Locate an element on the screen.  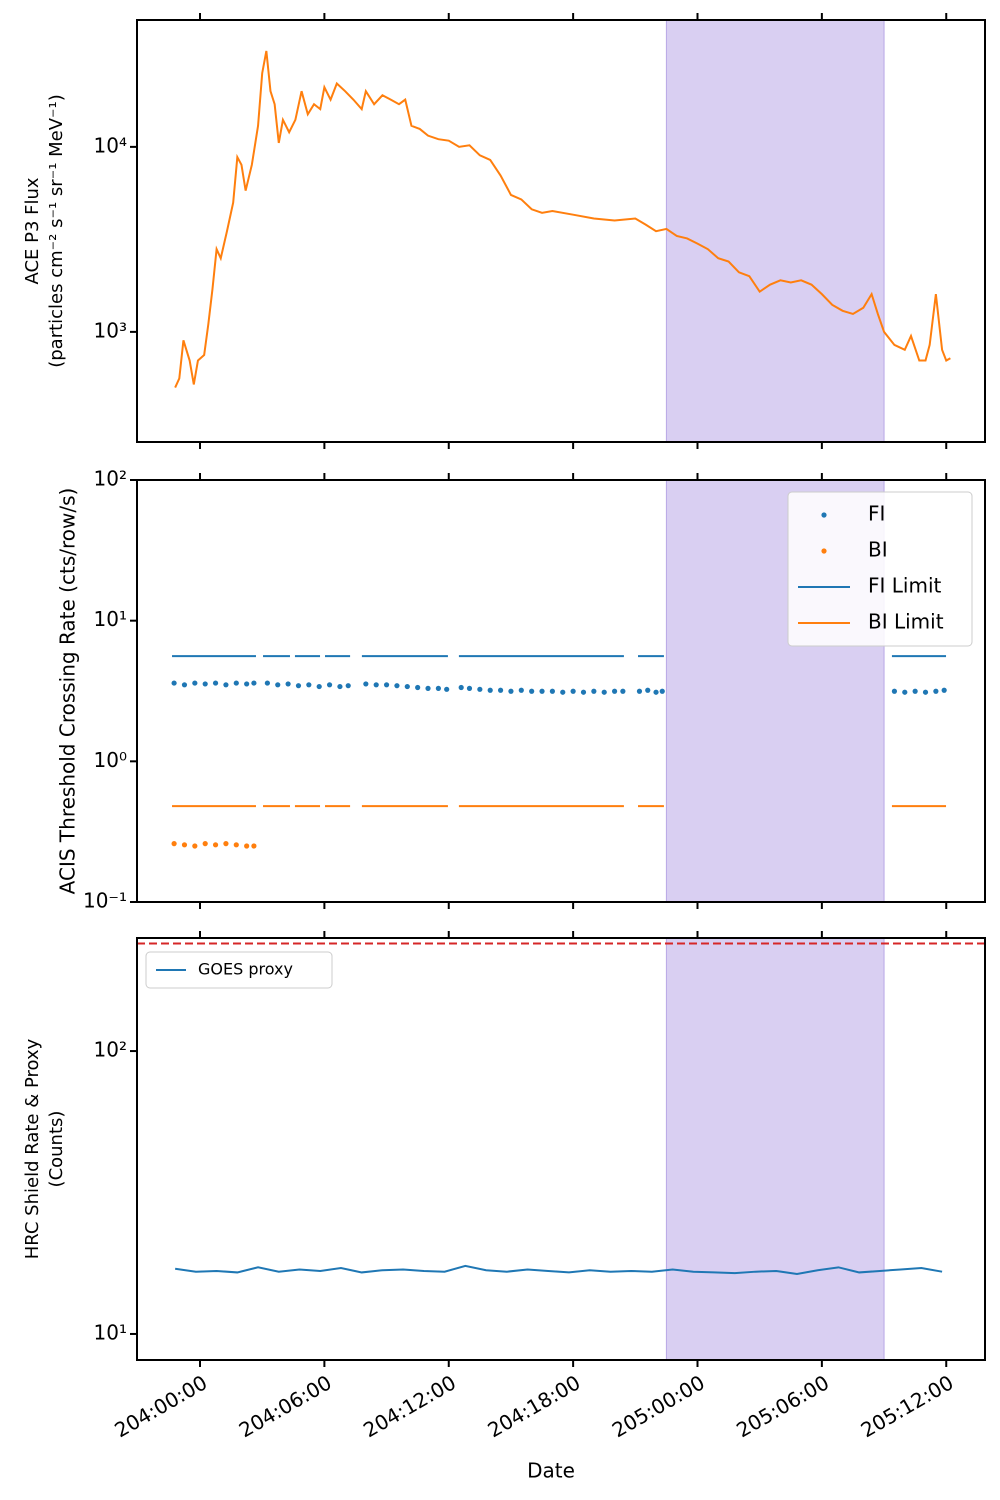
x-tick-label: 205:12:00 is located at coordinates (907, 1406).